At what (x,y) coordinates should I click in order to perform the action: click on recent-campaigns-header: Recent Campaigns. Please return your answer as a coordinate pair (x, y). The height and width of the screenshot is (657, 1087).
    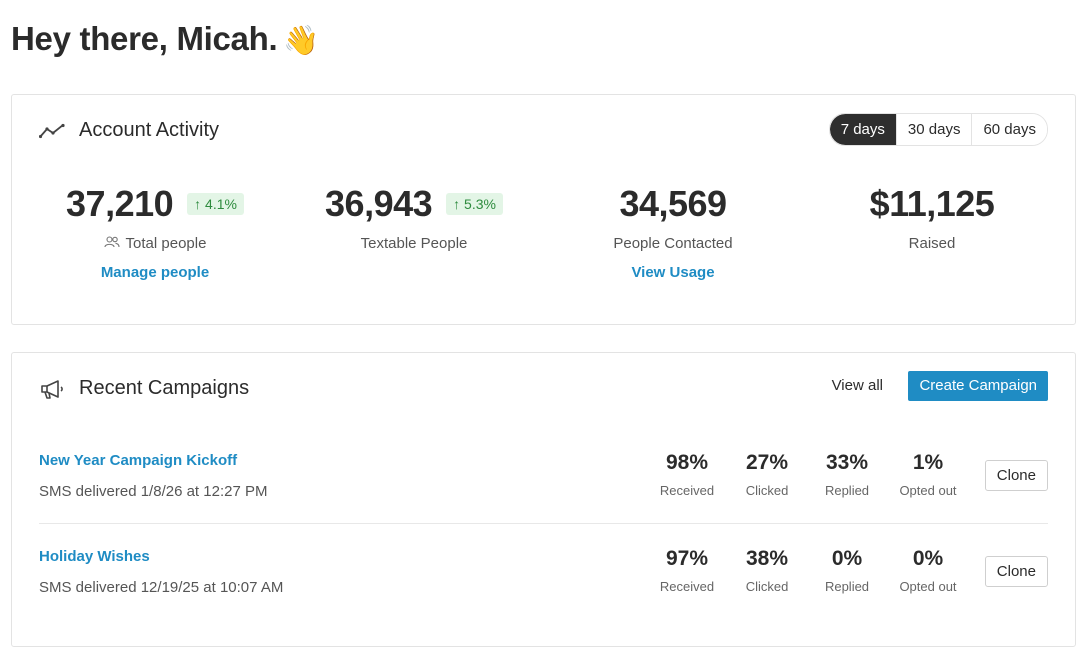
    Looking at the image, I should click on (144, 388).